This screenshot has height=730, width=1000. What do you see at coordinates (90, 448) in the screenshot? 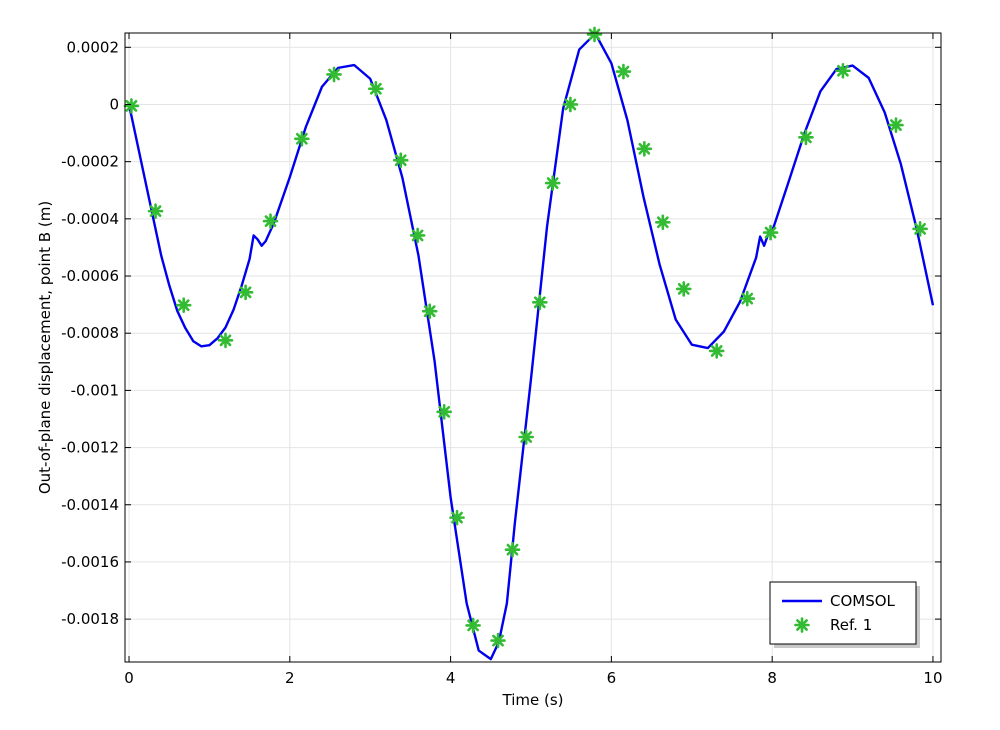
I see `y-tick-label: -0.0012` at bounding box center [90, 448].